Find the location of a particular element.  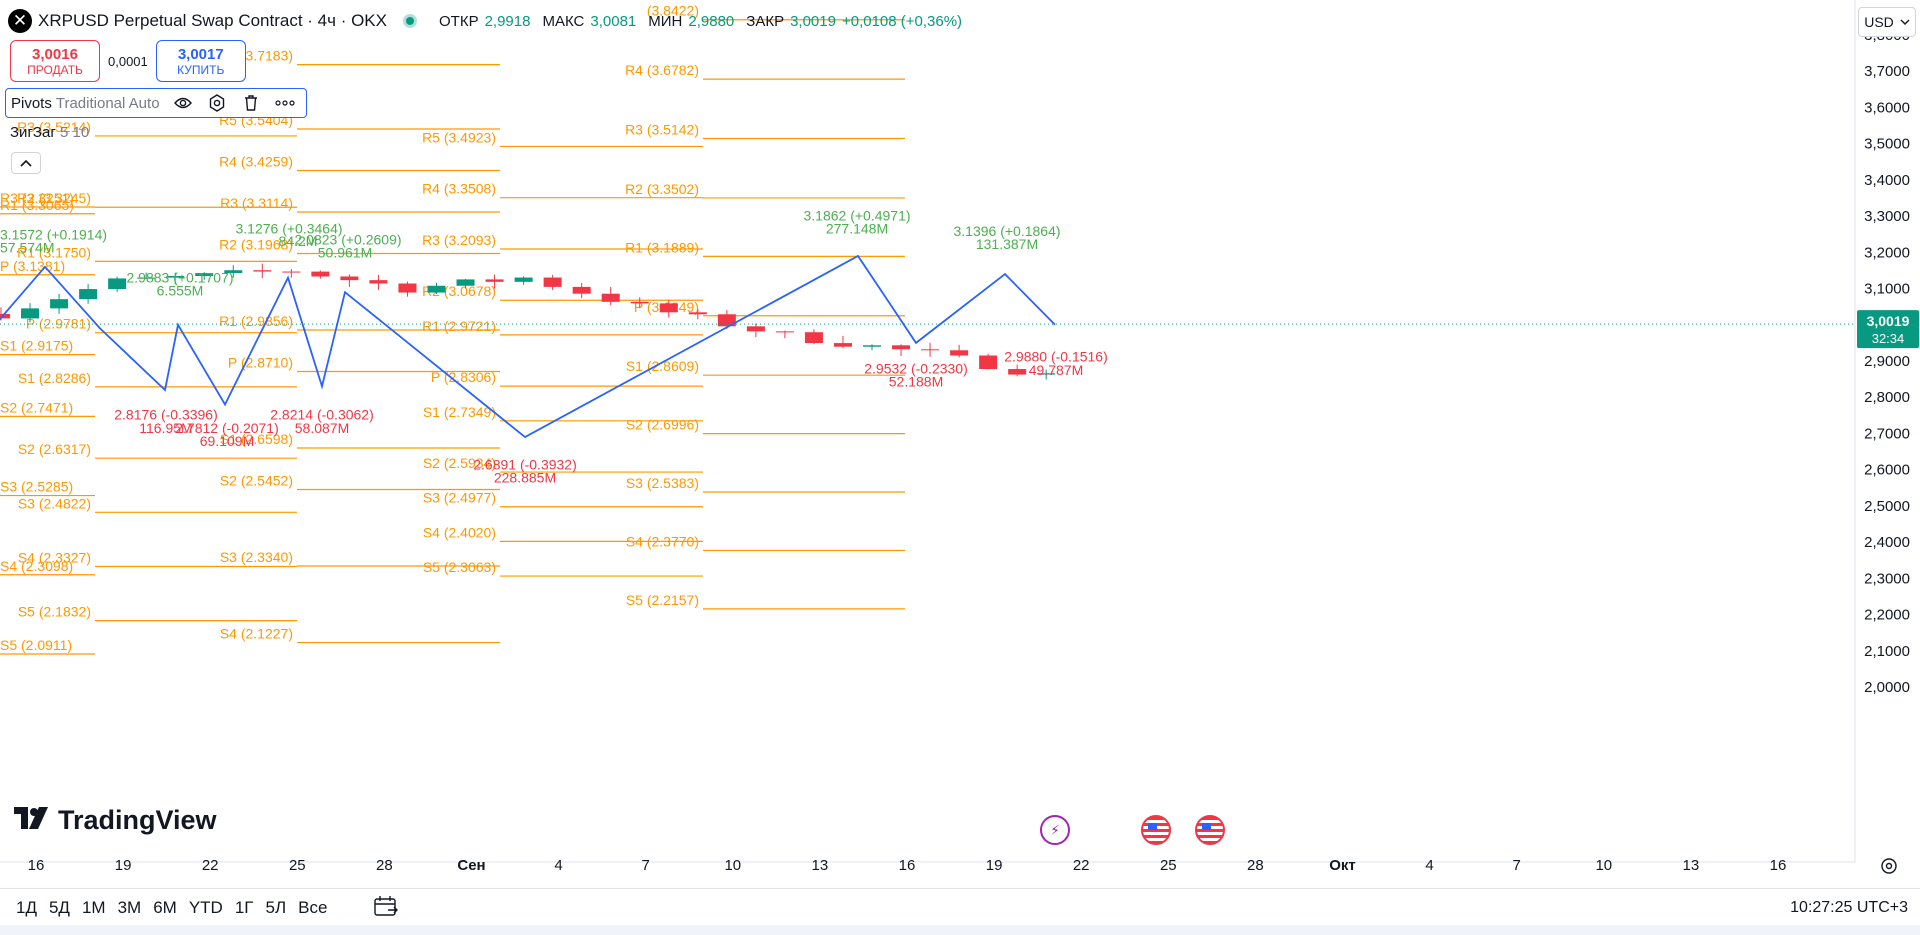

time-tick-label: 16 is located at coordinates (36, 865).